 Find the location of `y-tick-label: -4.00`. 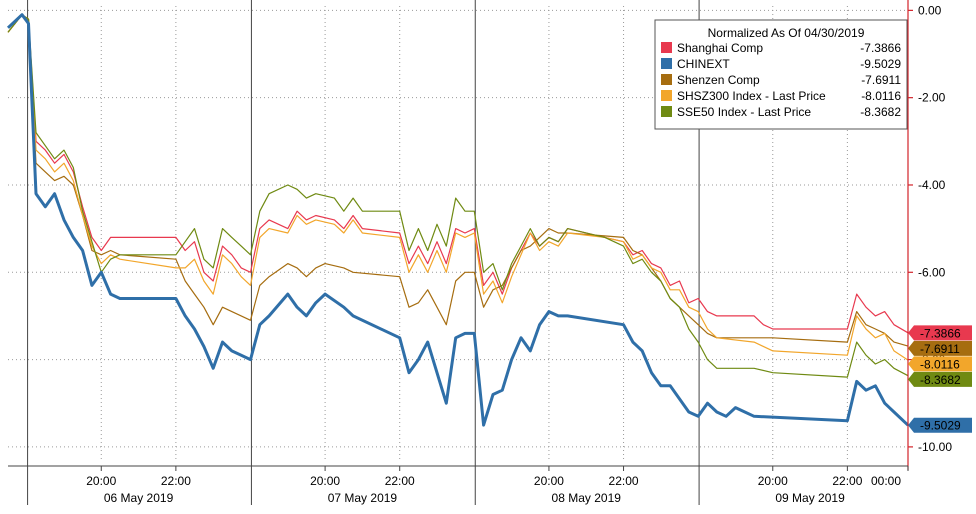

y-tick-label: -4.00 is located at coordinates (932, 185).